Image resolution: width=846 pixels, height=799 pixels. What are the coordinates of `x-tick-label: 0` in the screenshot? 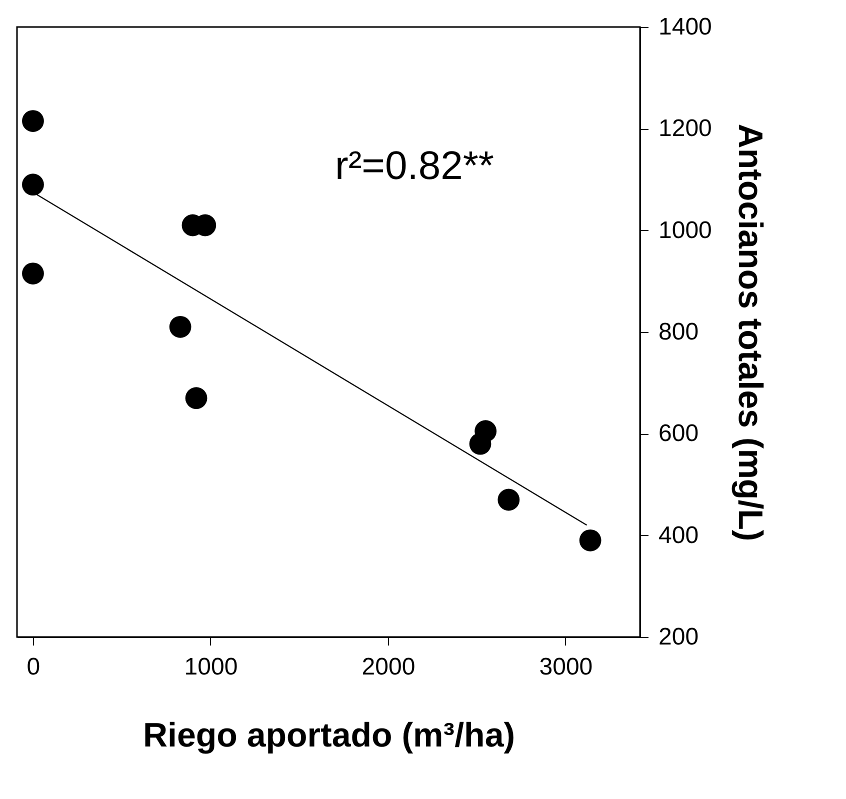 It's located at (33, 667).